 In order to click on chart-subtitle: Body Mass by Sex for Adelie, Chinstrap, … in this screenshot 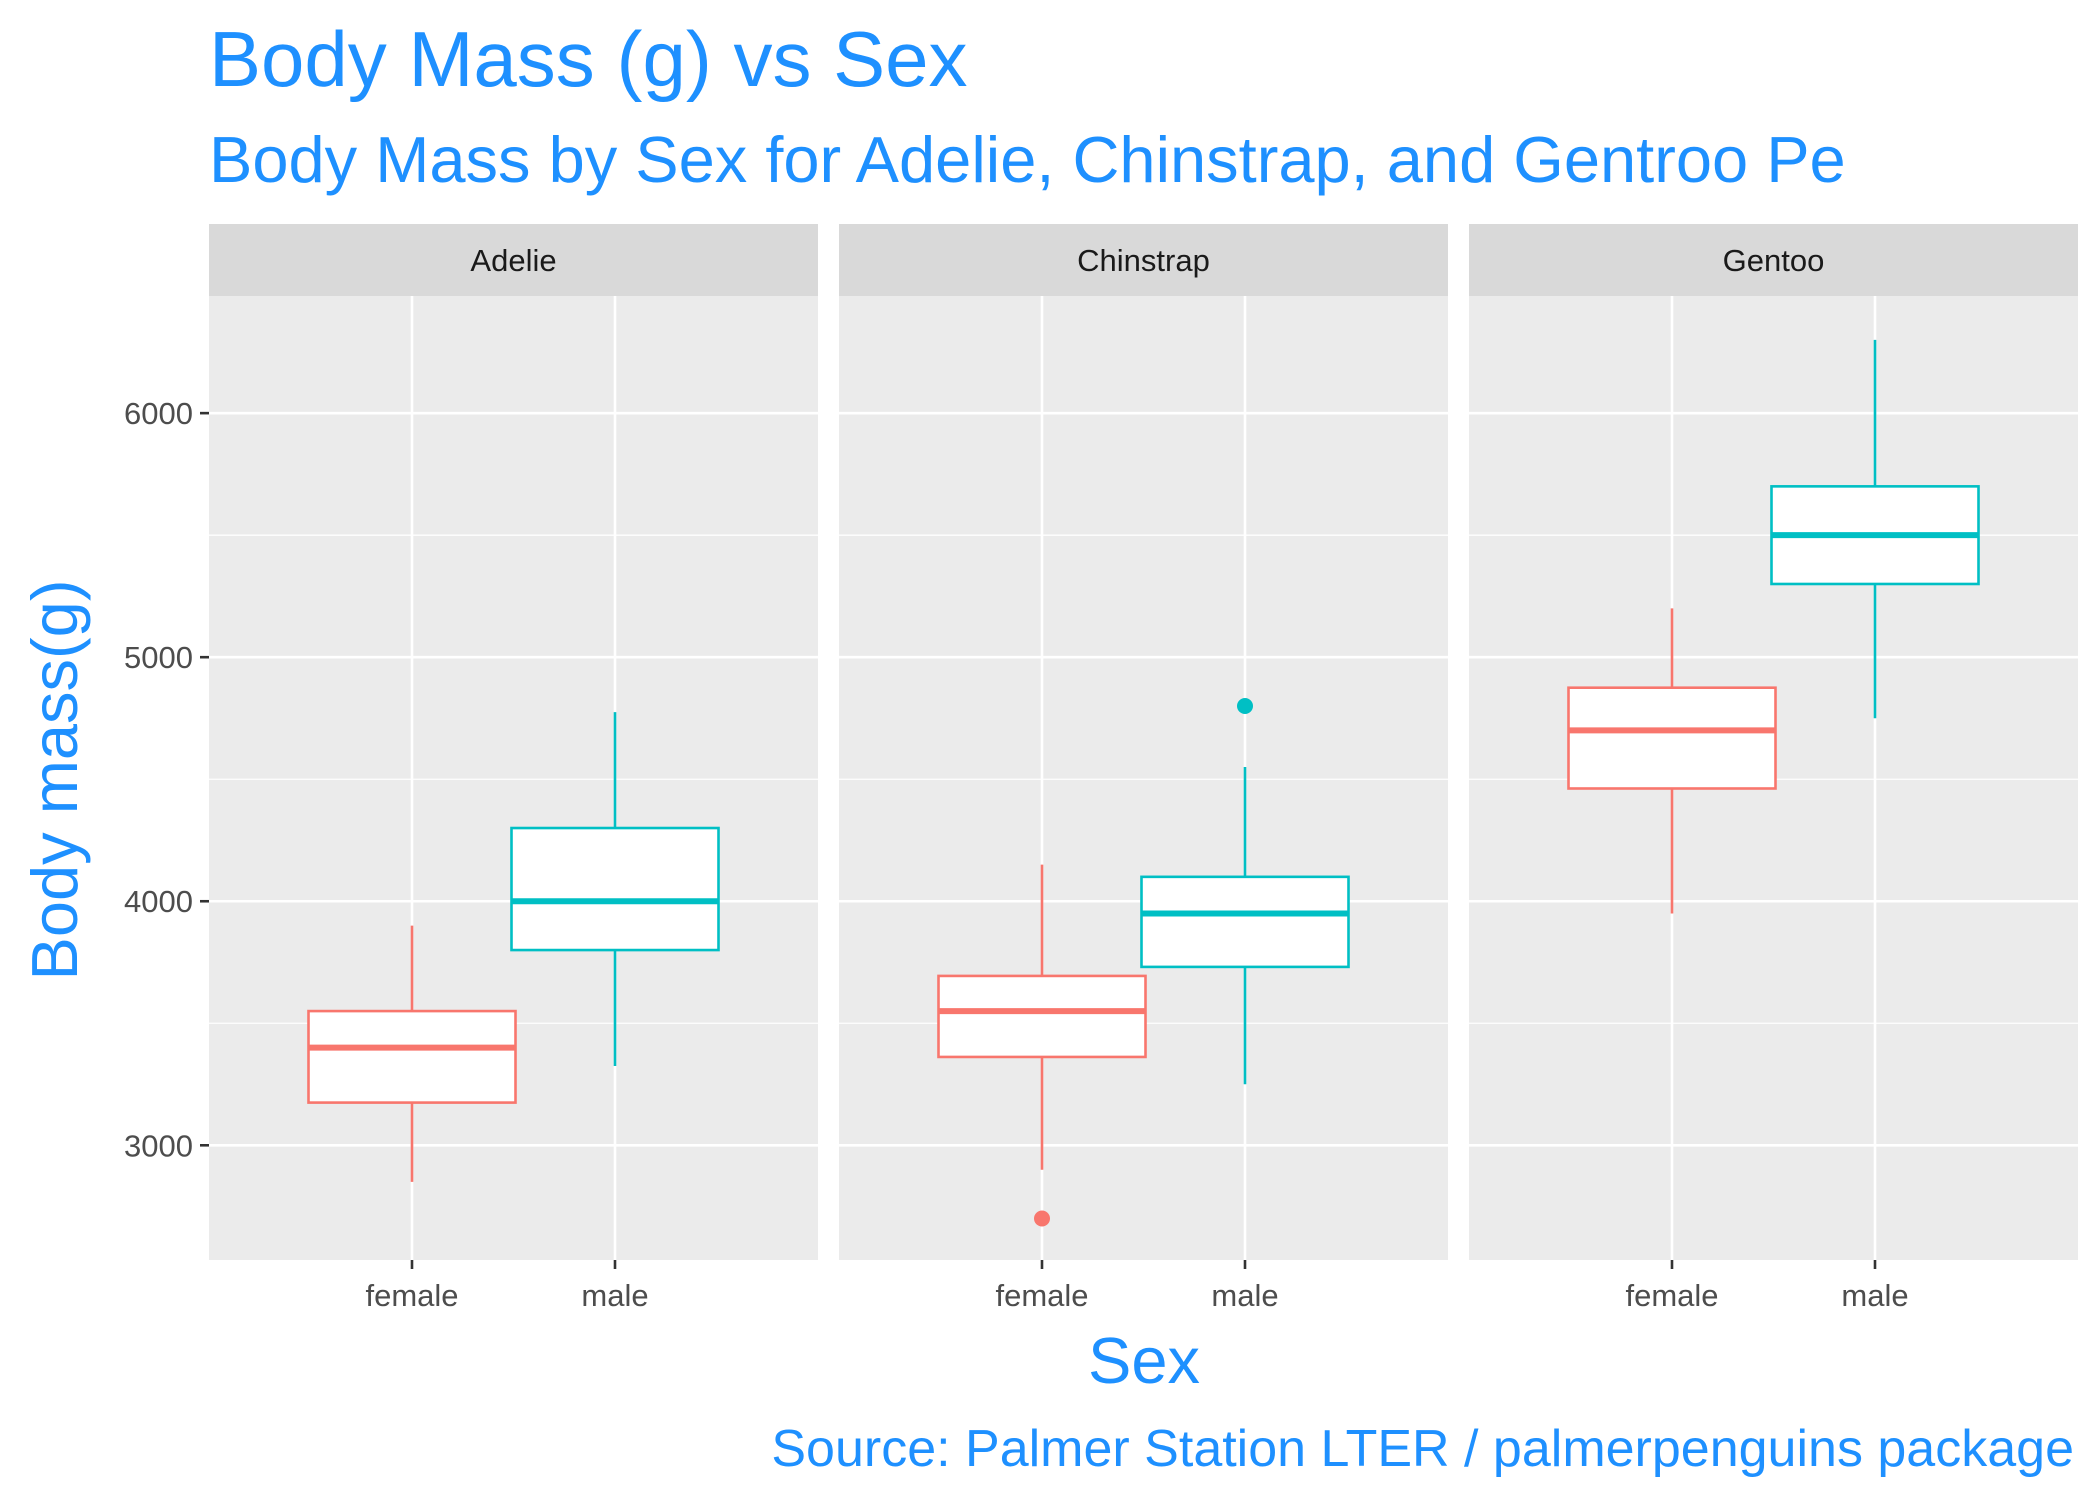, I will do `click(1027, 159)`.